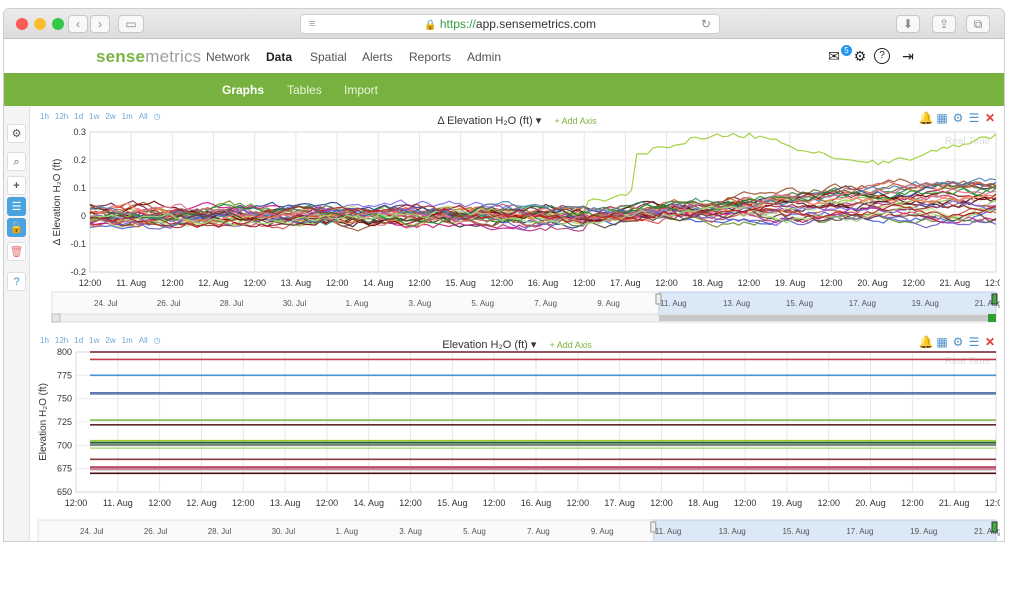  I want to click on reader-icon: ≡, so click(312, 24).